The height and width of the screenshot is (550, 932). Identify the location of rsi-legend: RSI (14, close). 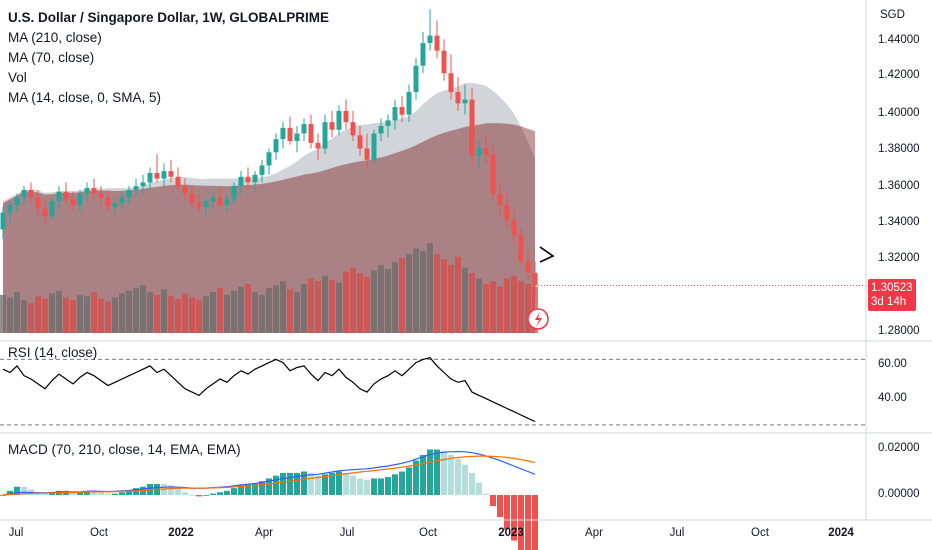
(53, 352).